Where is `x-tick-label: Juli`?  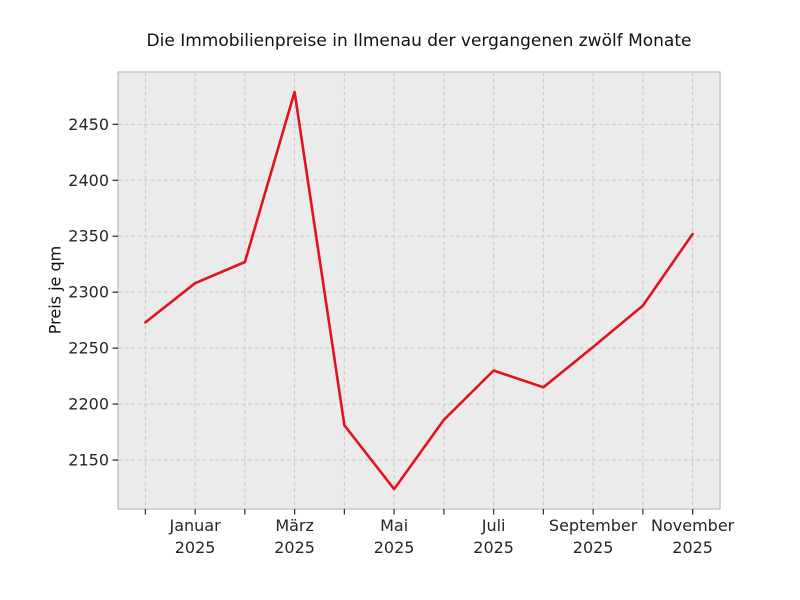
x-tick-label: Juli is located at coordinates (493, 525).